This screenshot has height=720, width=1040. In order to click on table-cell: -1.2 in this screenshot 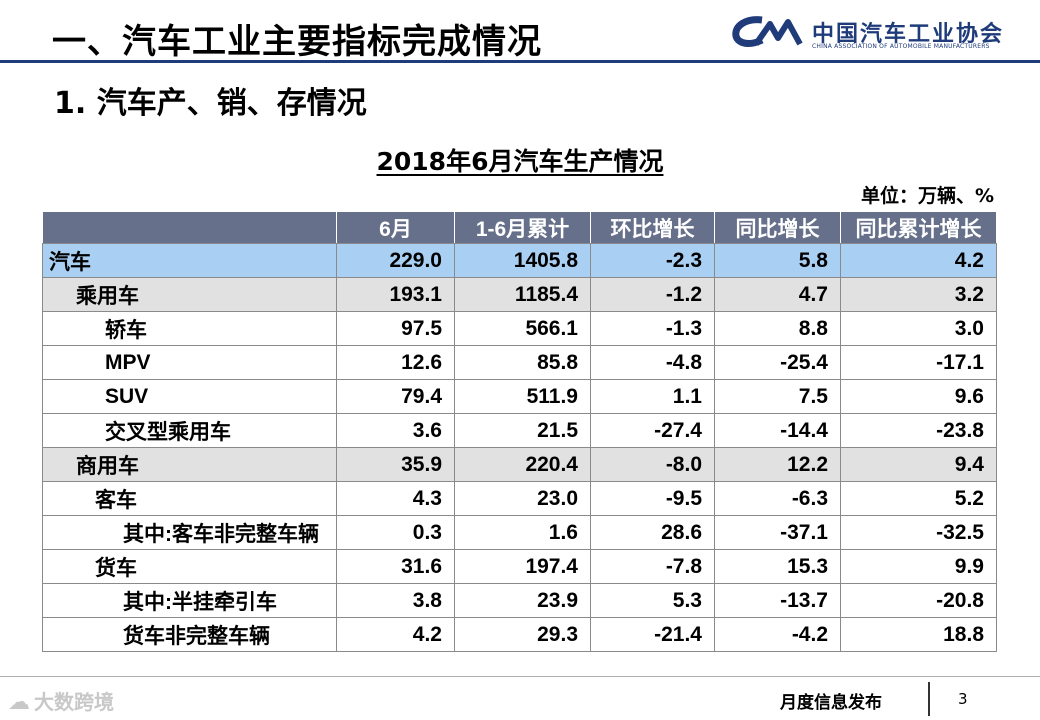, I will do `click(652, 294)`.